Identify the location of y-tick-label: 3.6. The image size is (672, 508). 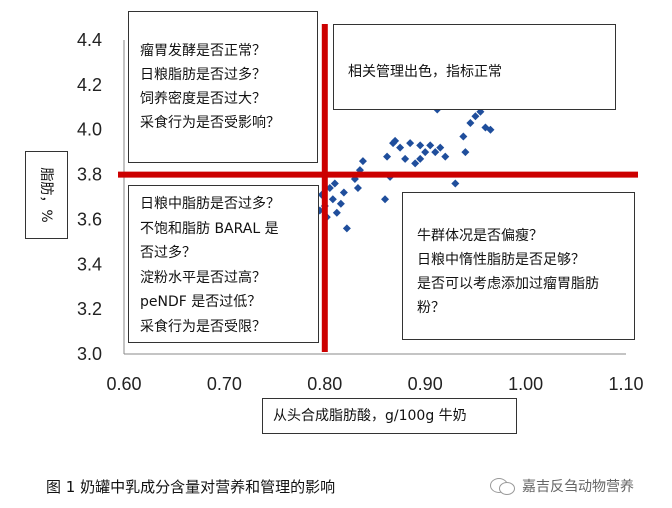
(89, 219).